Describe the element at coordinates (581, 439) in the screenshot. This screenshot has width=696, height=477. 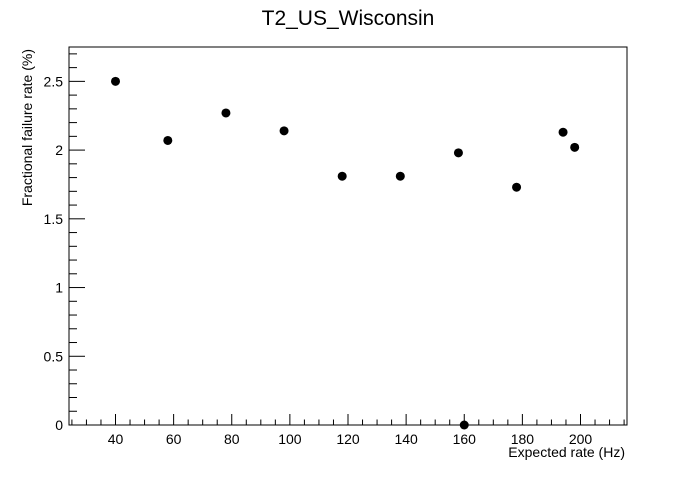
I see `x-tick-label: 200` at that location.